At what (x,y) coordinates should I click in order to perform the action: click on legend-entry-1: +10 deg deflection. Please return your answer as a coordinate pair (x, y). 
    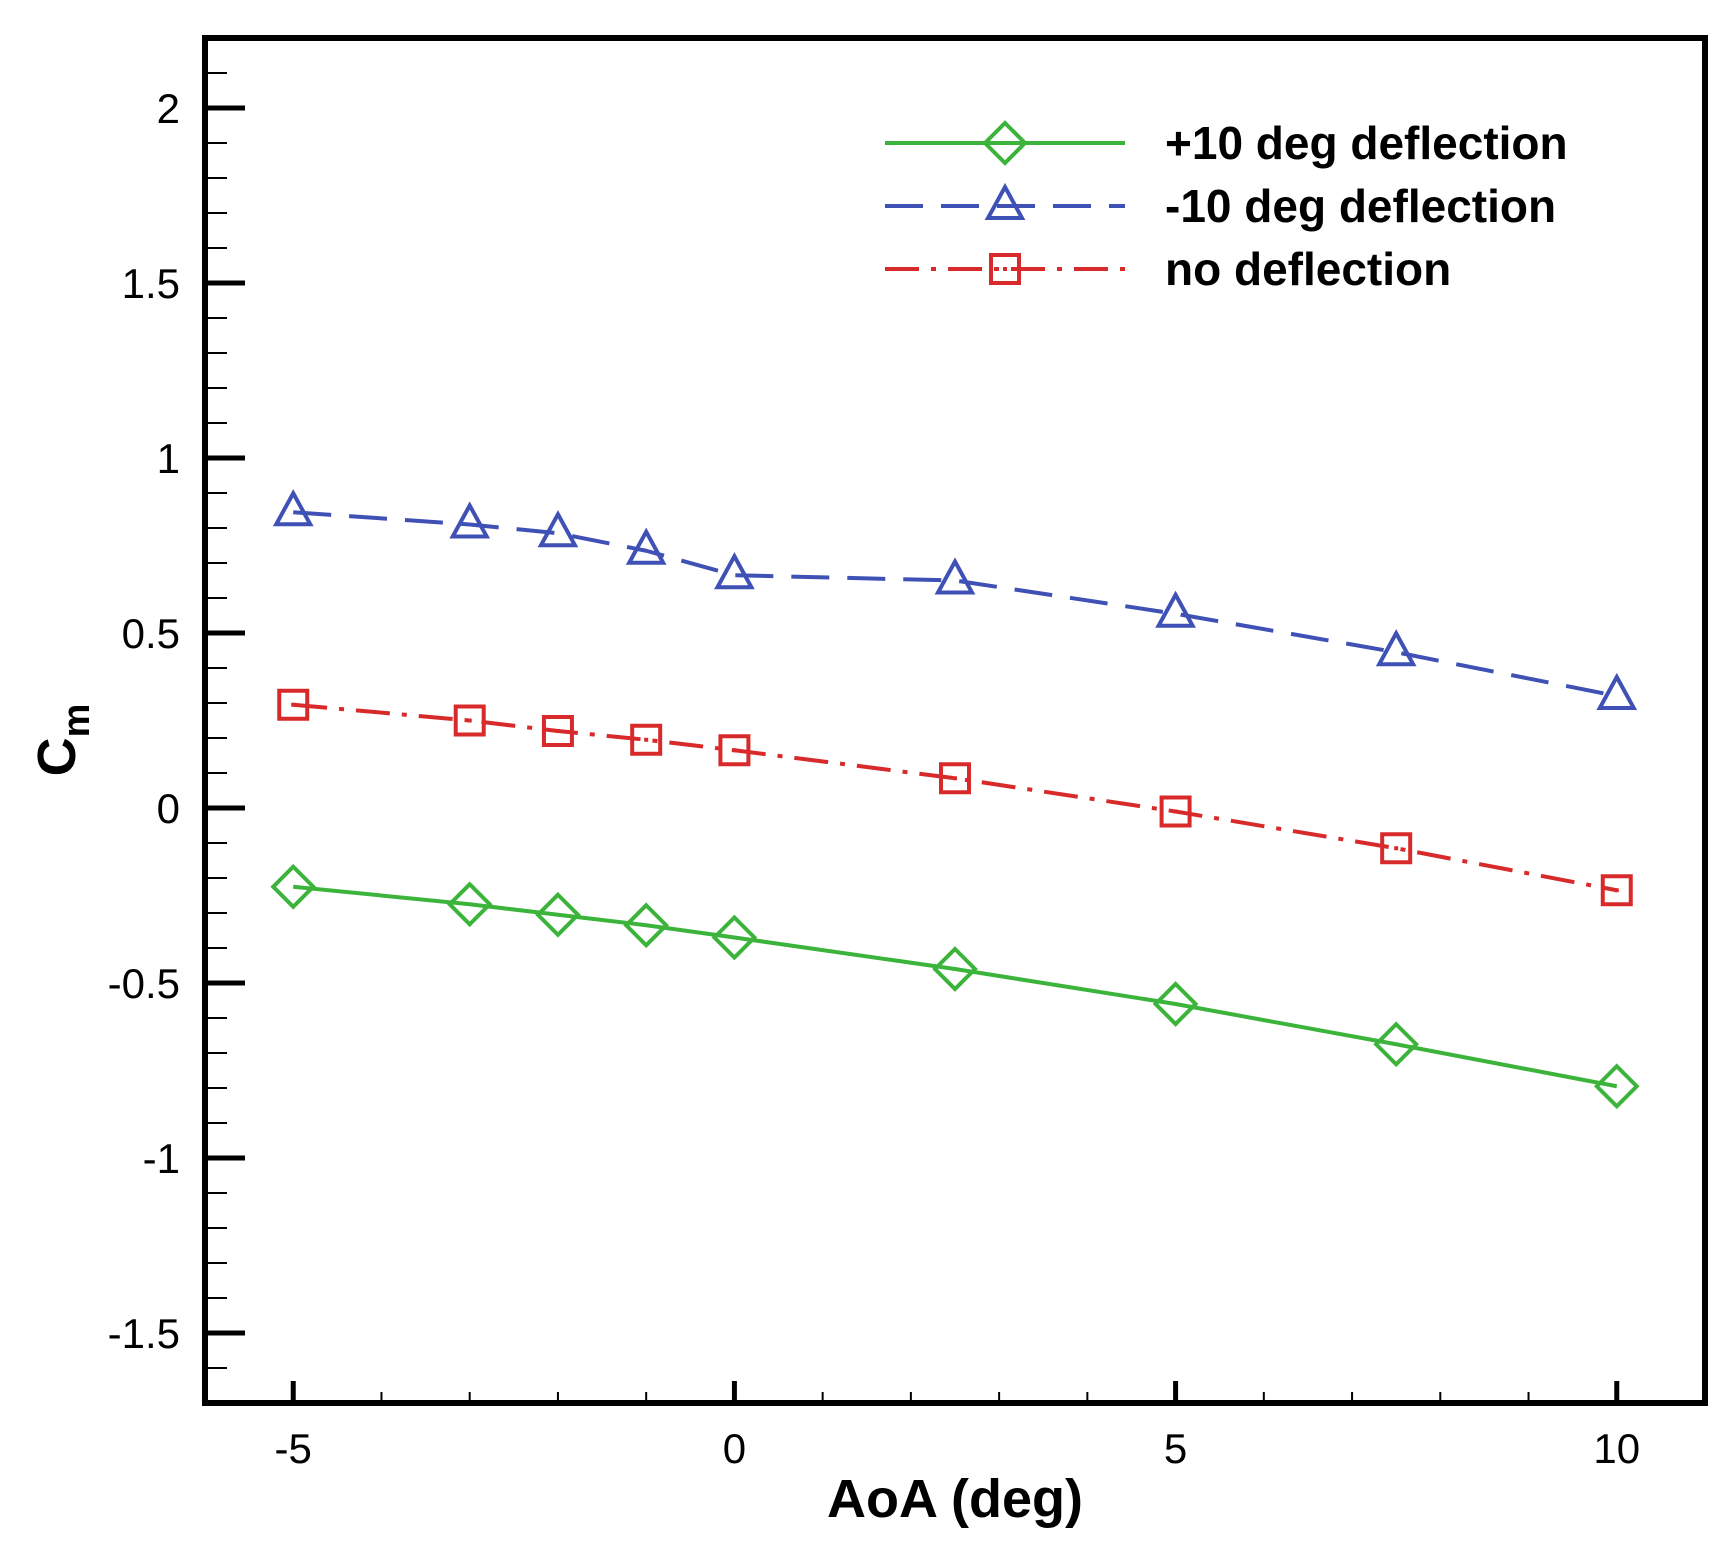
    Looking at the image, I should click on (1226, 143).